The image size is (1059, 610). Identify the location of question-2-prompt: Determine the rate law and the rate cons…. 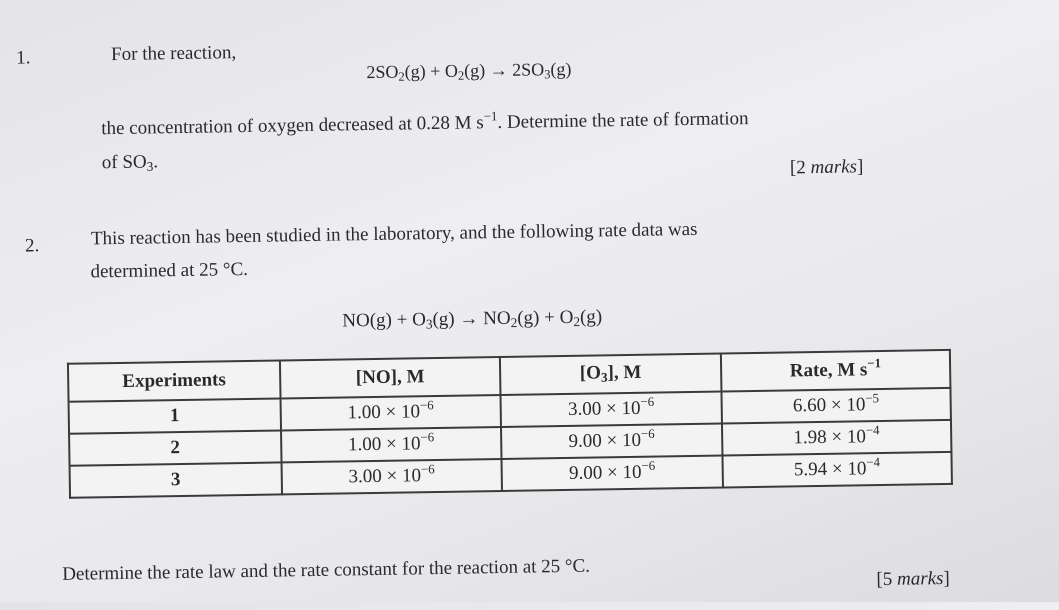
(326, 570).